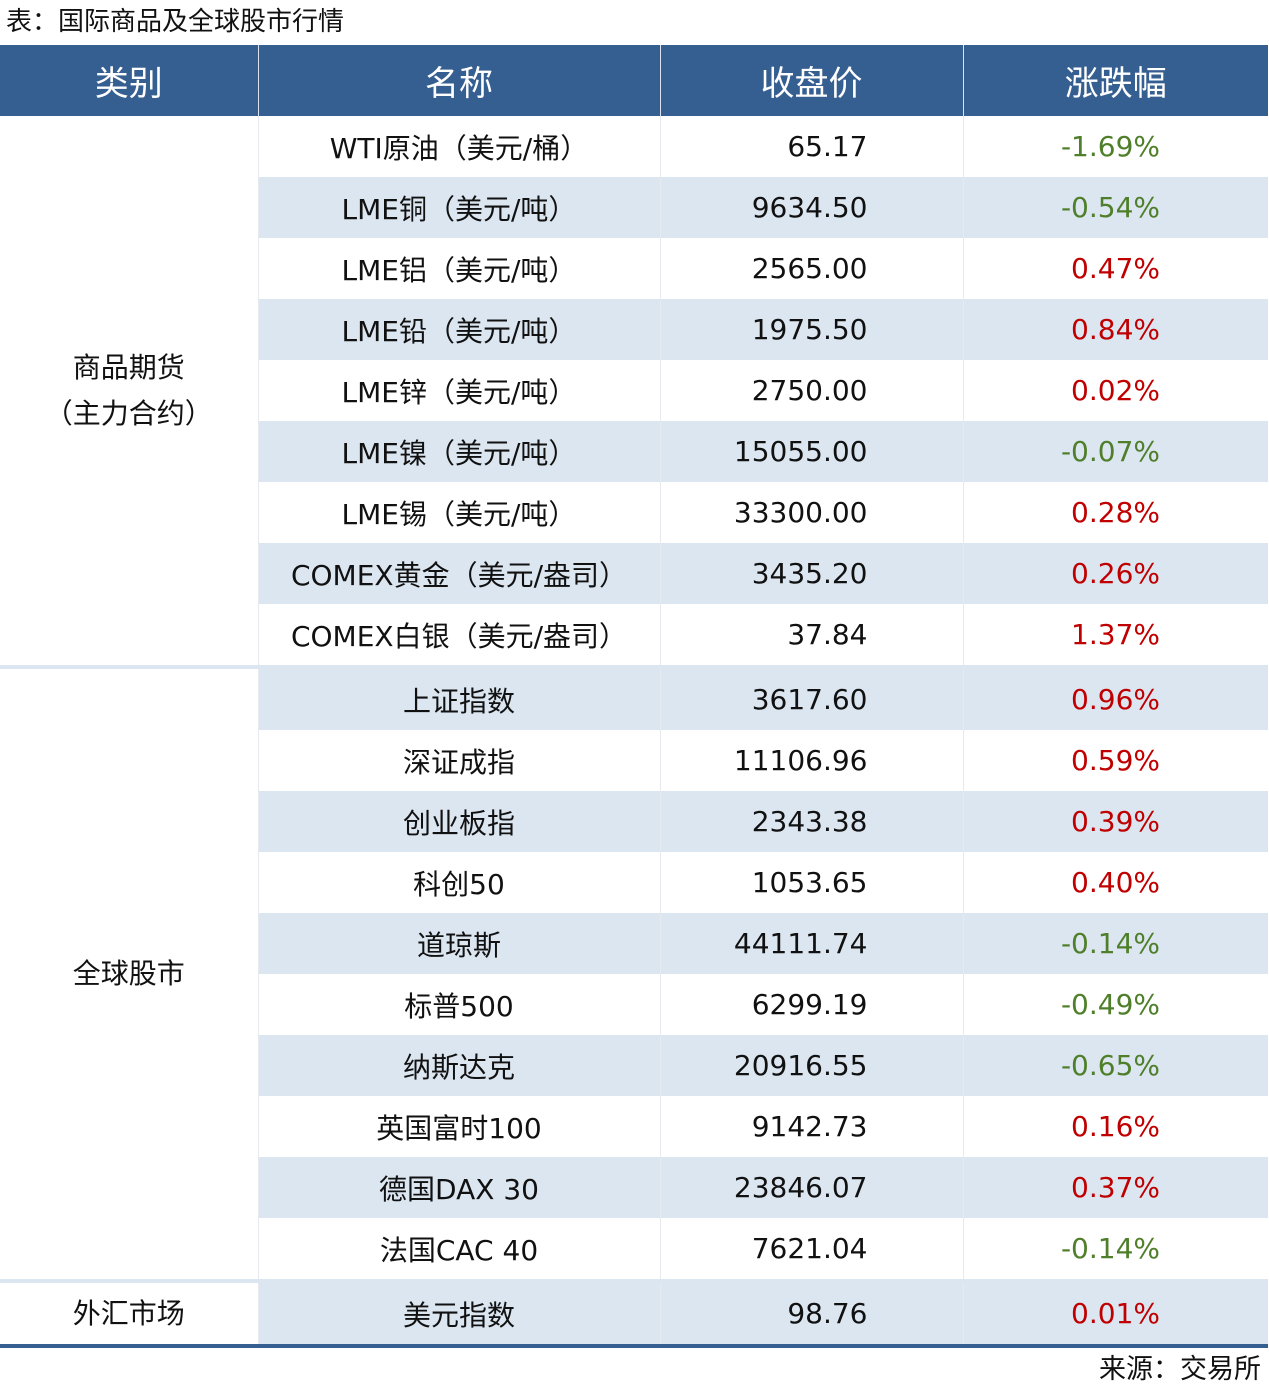 This screenshot has height=1388, width=1269. Describe the element at coordinates (459, 635) in the screenshot. I see `name-cell: COMEX白银（美元/盎司）` at that location.